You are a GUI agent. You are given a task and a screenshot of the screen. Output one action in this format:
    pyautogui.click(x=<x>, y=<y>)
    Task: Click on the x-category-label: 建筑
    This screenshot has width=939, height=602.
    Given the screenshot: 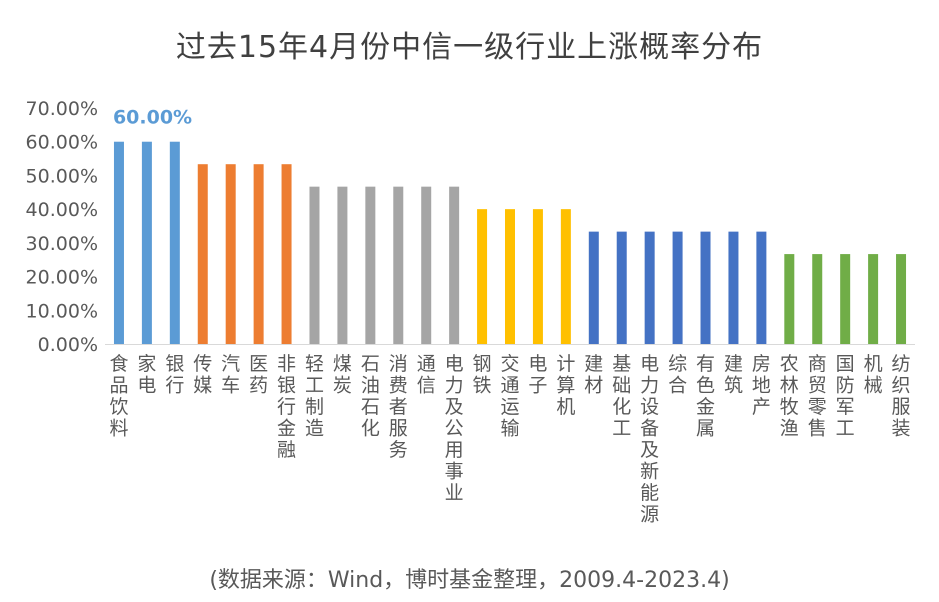 What is the action you would take?
    pyautogui.click(x=733, y=375)
    